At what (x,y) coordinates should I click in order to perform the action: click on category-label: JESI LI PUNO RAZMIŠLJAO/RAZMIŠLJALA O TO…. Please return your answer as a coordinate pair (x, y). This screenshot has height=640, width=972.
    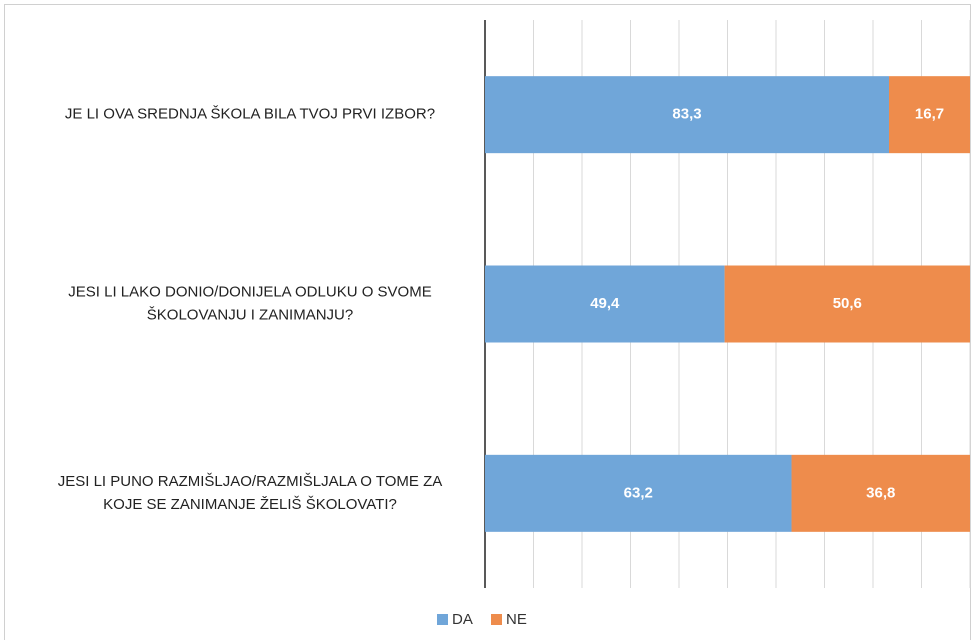
    Looking at the image, I should click on (250, 493).